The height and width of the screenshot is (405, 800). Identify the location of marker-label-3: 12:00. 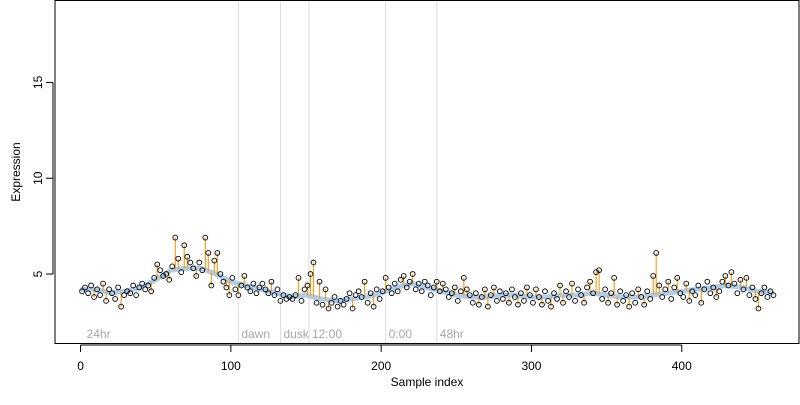
(327, 334).